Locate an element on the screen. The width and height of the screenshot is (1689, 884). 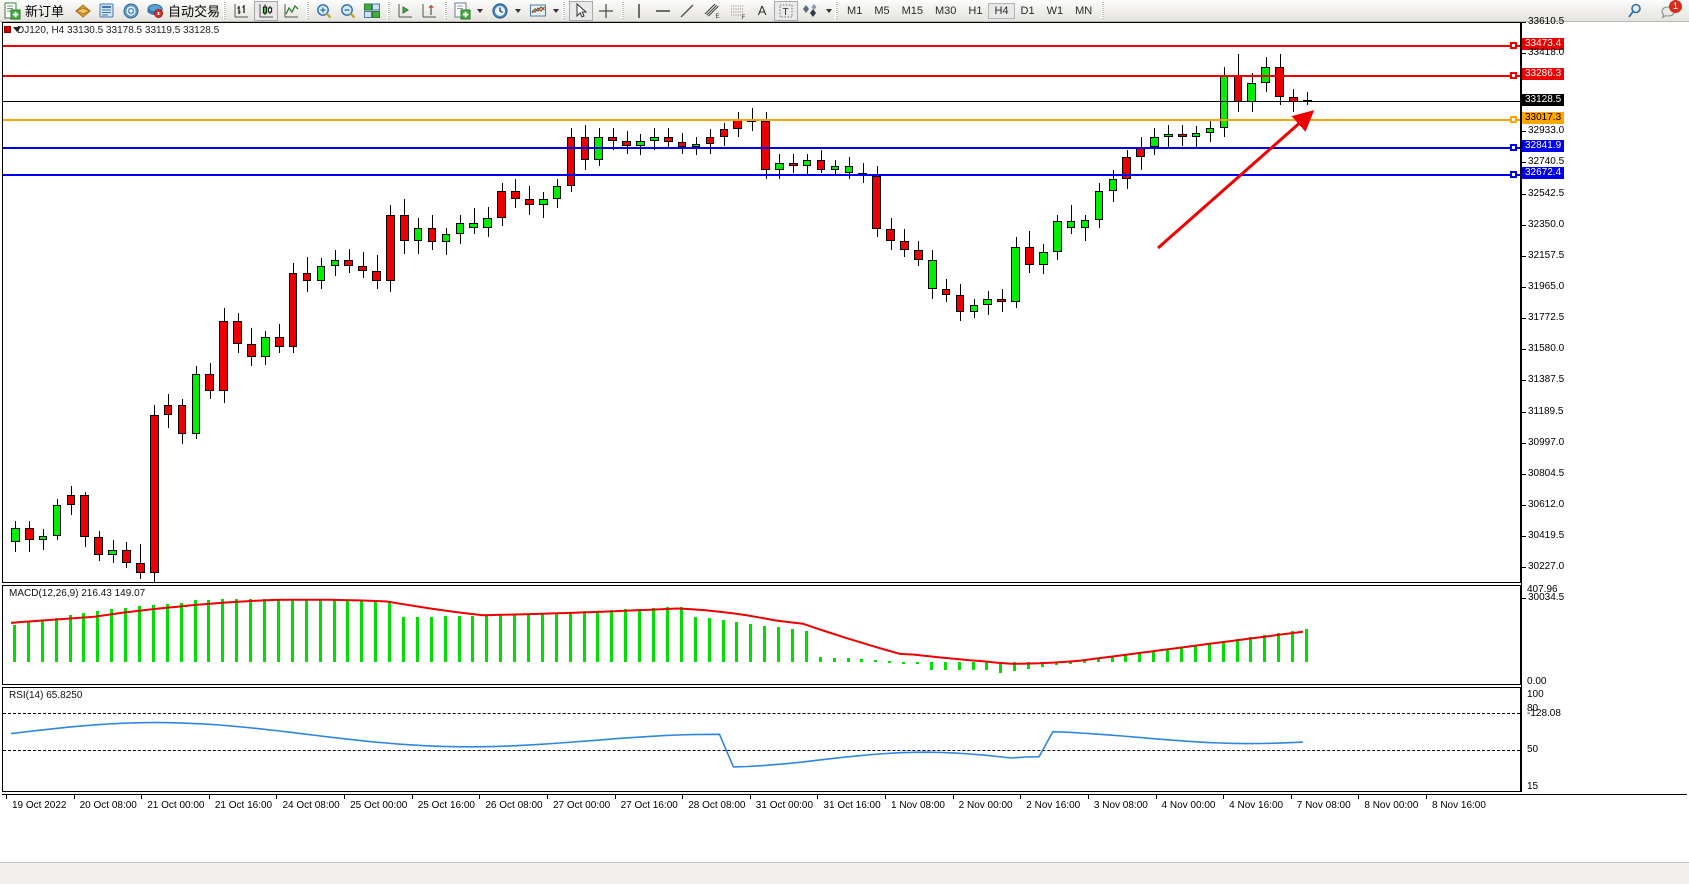
text-icon: A is located at coordinates (762, 10).